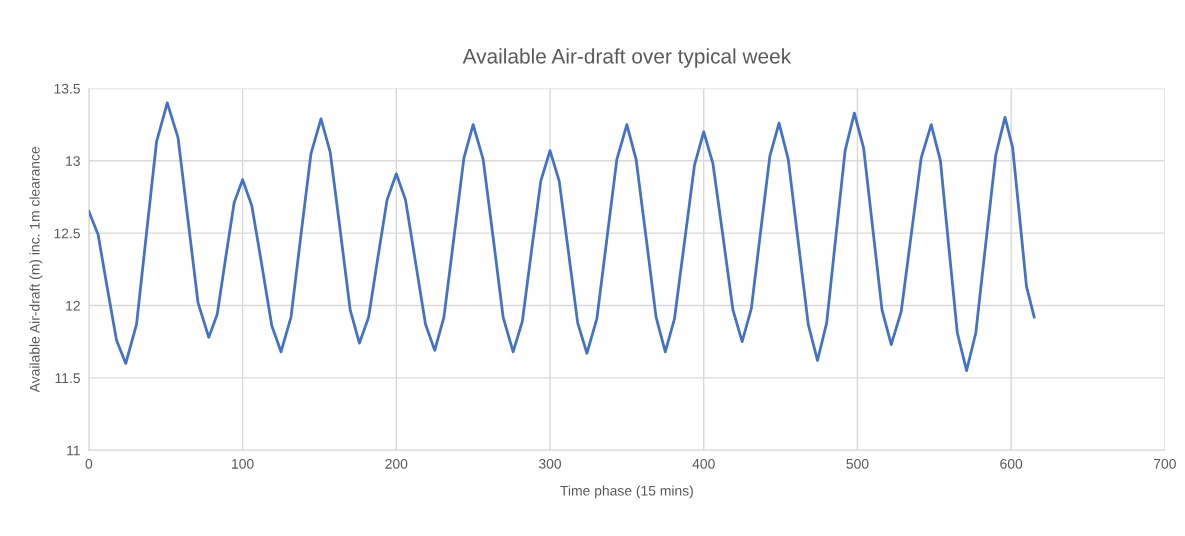 The width and height of the screenshot is (1185, 536). I want to click on x-tick-label: 500, so click(857, 463).